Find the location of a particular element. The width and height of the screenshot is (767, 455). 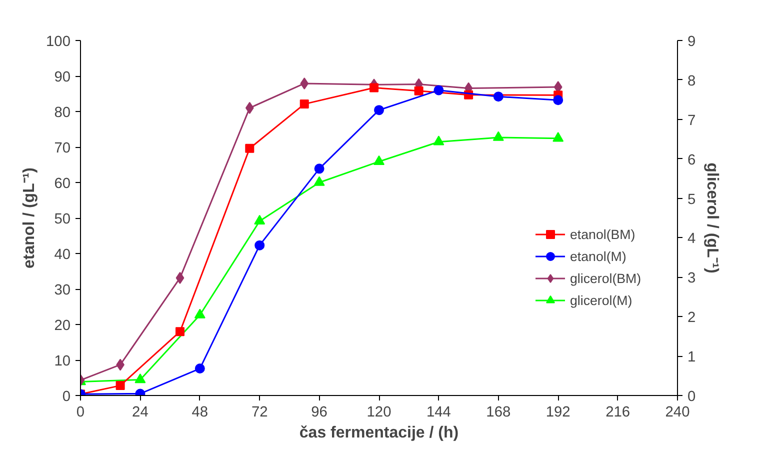

legend-label: etanol(M) is located at coordinates (598, 256).